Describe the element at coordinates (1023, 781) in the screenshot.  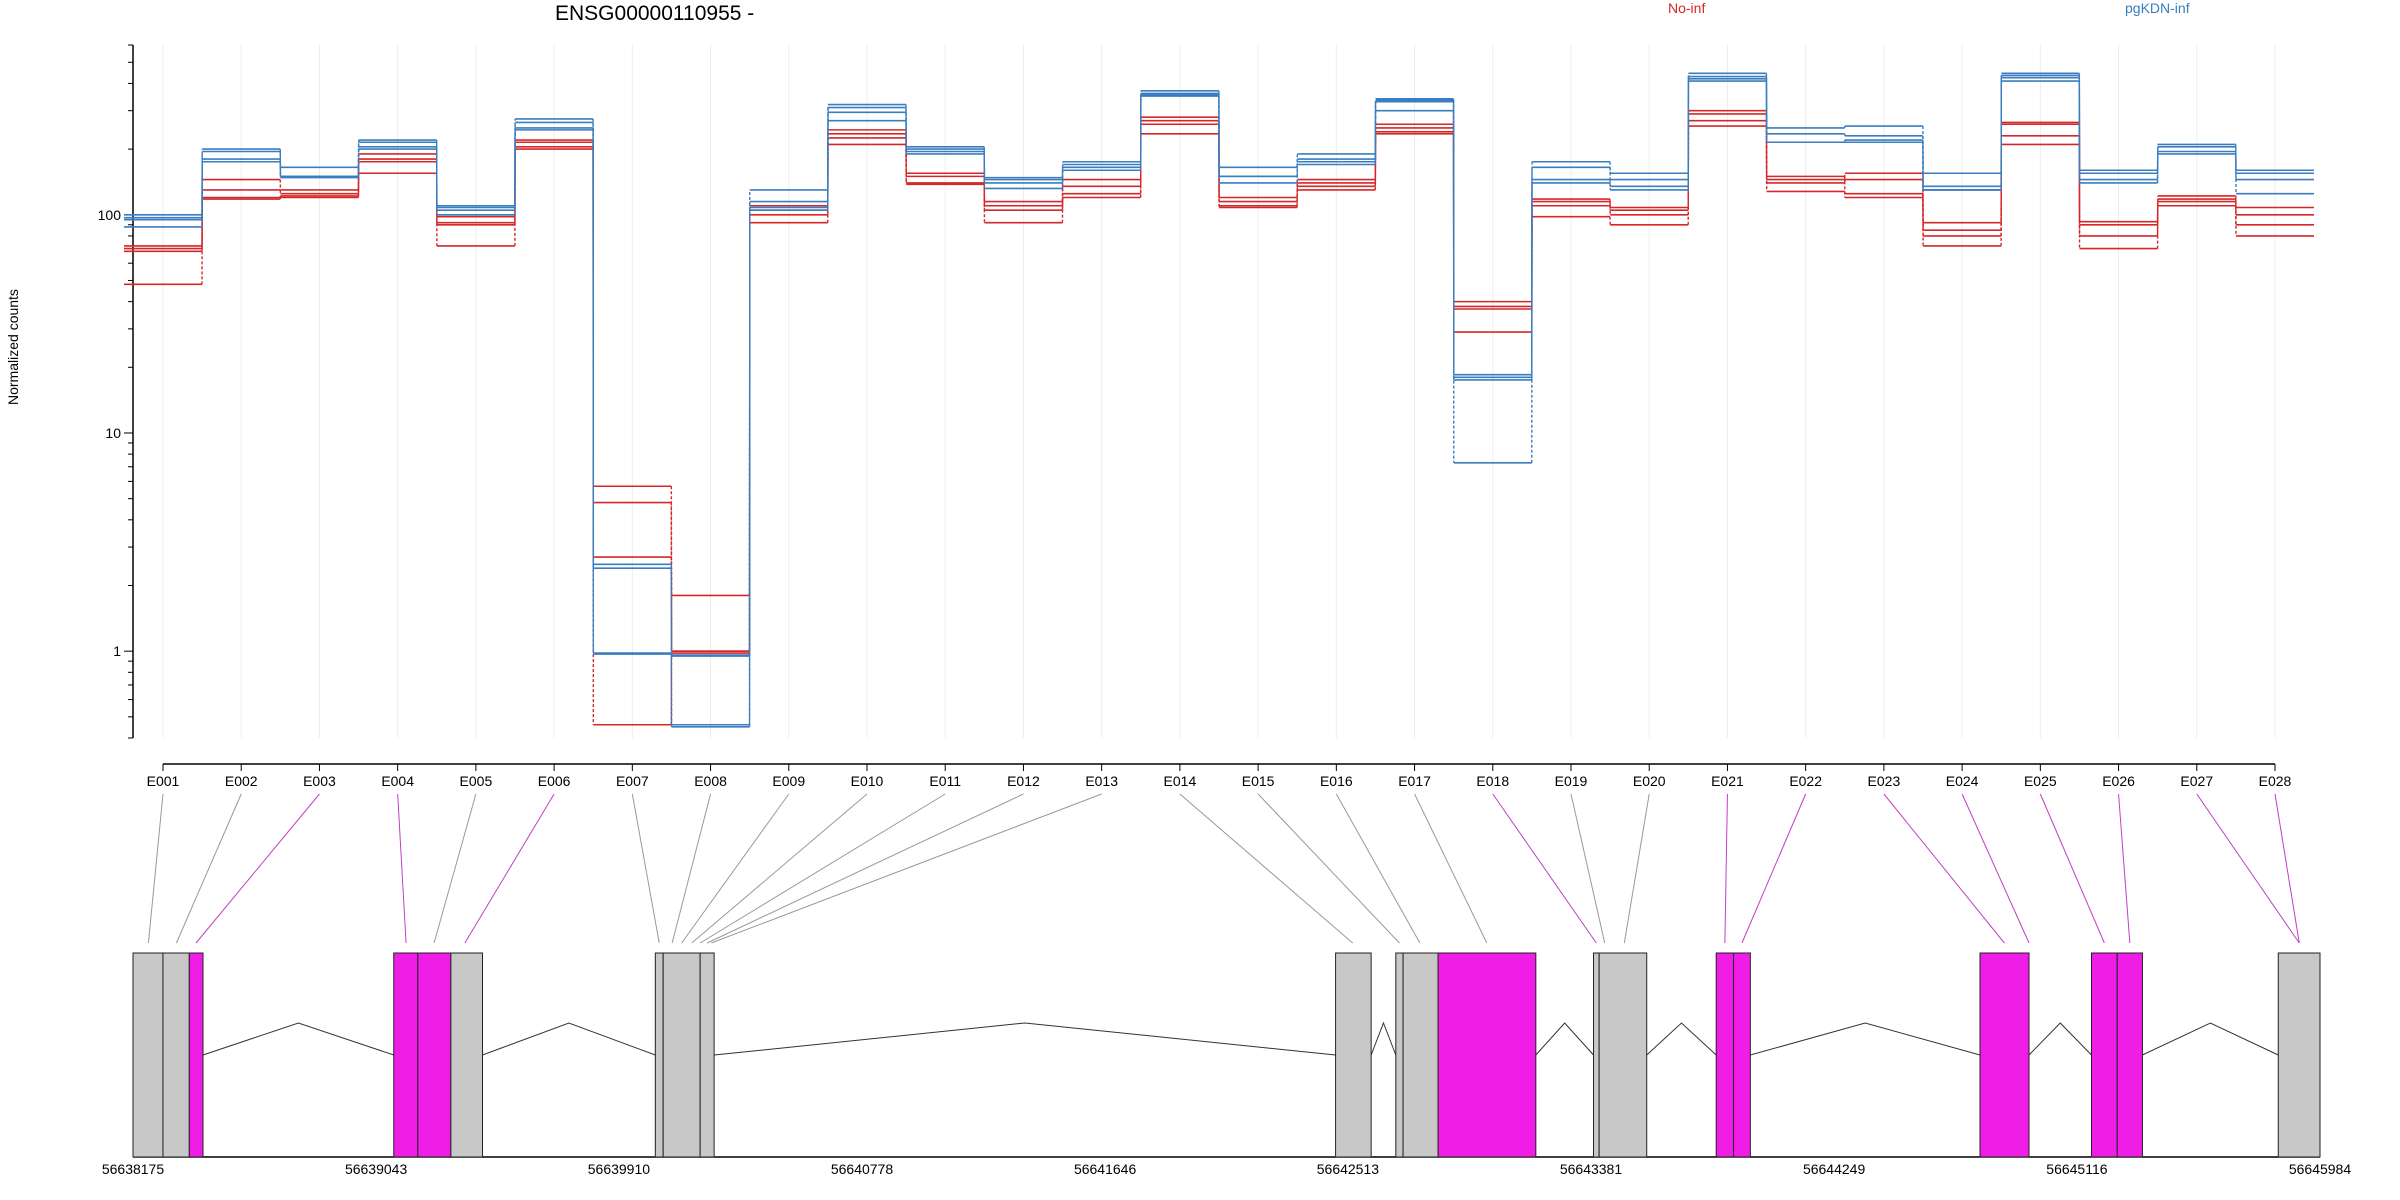
I see `x-tick-label: E012` at that location.